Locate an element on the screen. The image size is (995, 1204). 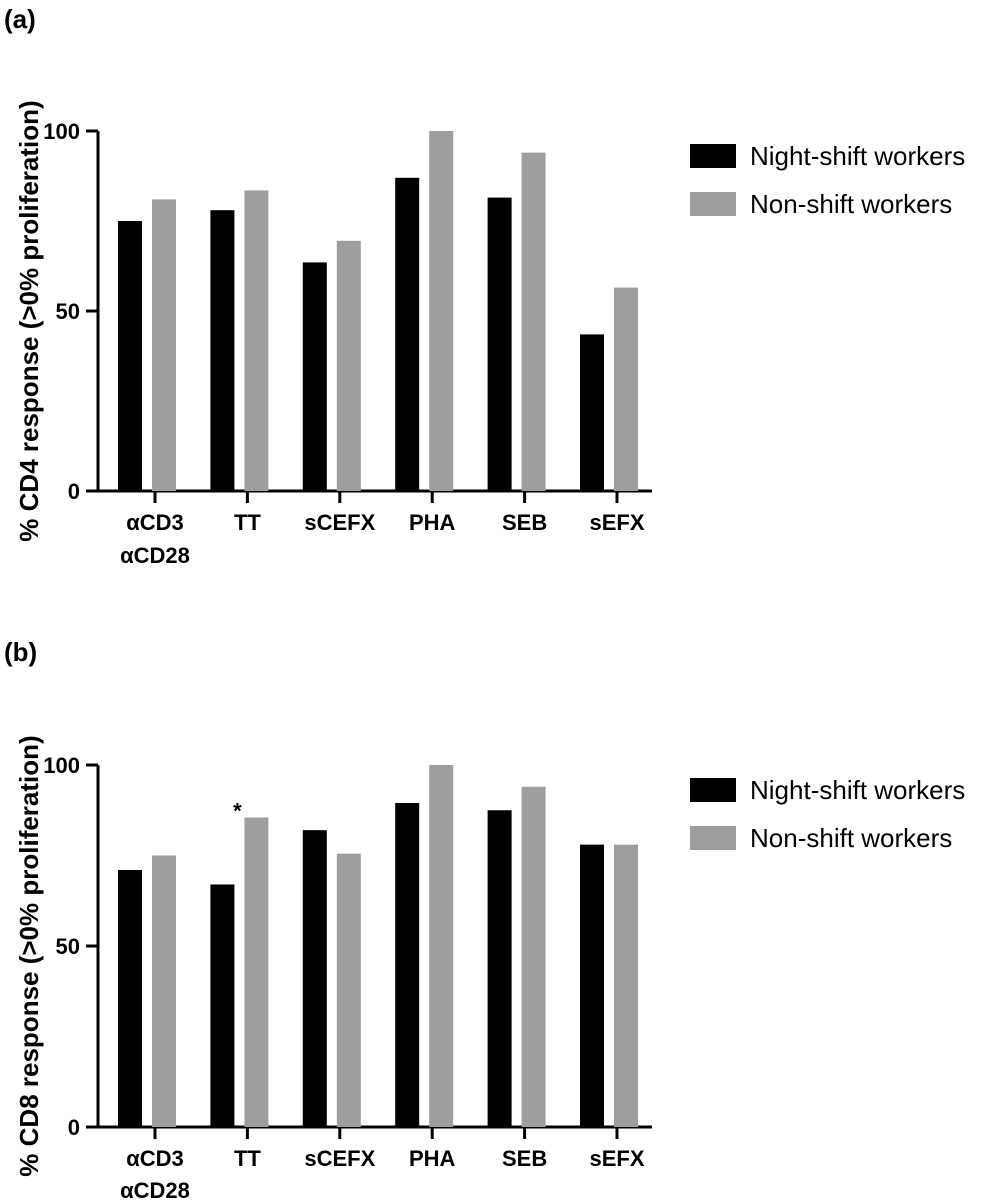
panel-label: (a) is located at coordinates (20, 19).